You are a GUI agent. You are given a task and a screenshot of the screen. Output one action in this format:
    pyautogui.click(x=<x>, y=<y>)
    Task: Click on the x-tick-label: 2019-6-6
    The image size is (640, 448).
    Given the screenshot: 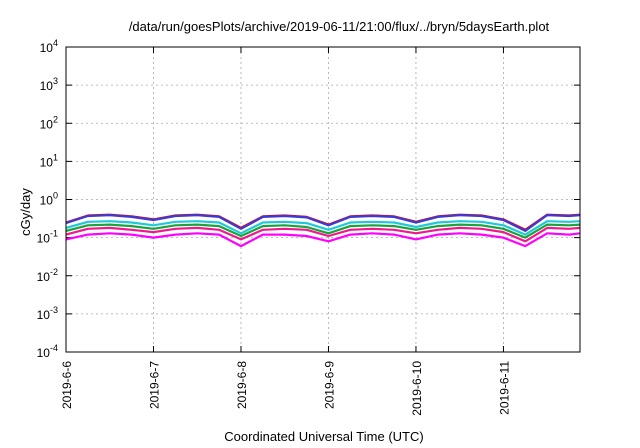 What is the action you would take?
    pyautogui.click(x=67, y=385)
    